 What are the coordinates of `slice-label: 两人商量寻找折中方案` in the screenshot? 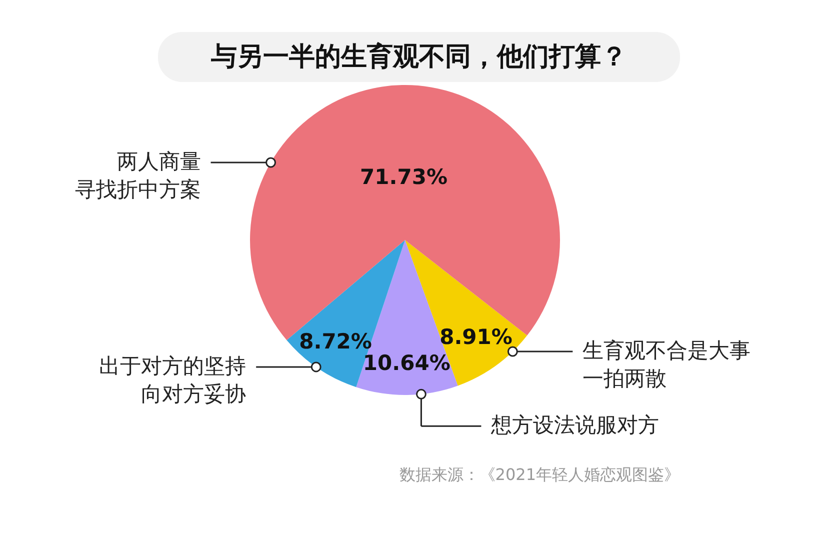 It's located at (137, 176).